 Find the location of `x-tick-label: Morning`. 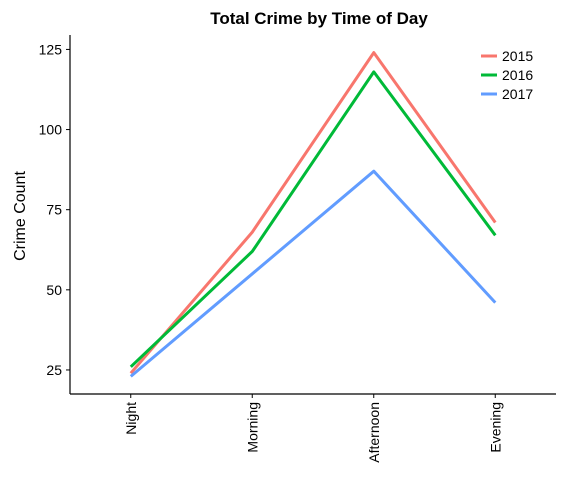

x-tick-label: Morning is located at coordinates (252, 427).